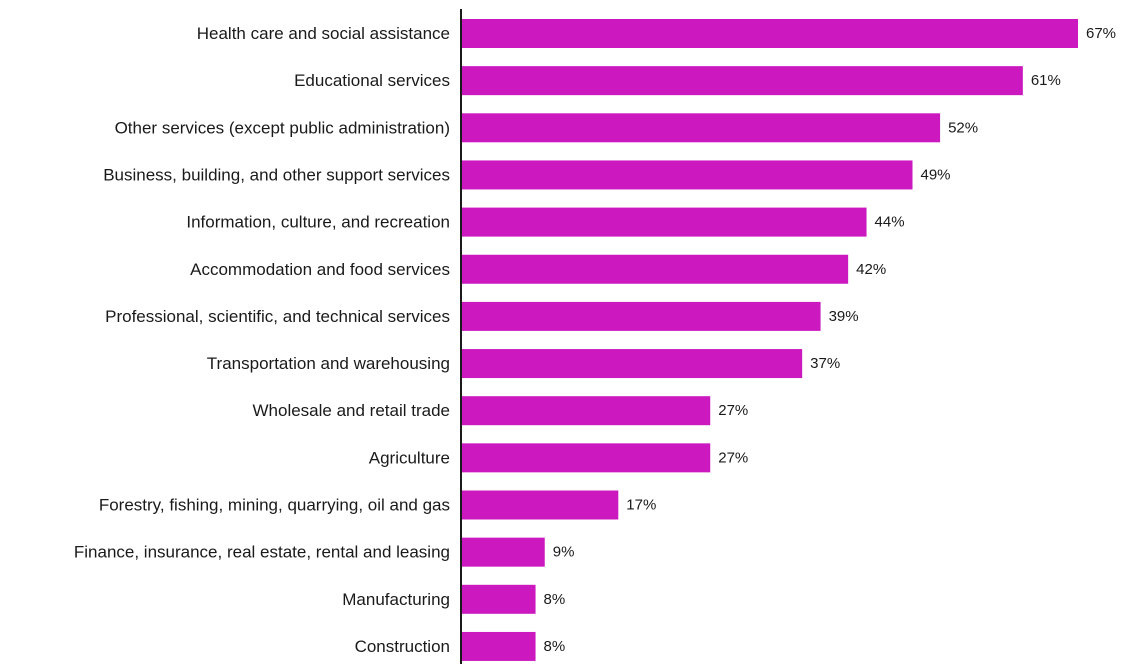 The image size is (1123, 666). What do you see at coordinates (409, 457) in the screenshot?
I see `category-label: Agriculture` at bounding box center [409, 457].